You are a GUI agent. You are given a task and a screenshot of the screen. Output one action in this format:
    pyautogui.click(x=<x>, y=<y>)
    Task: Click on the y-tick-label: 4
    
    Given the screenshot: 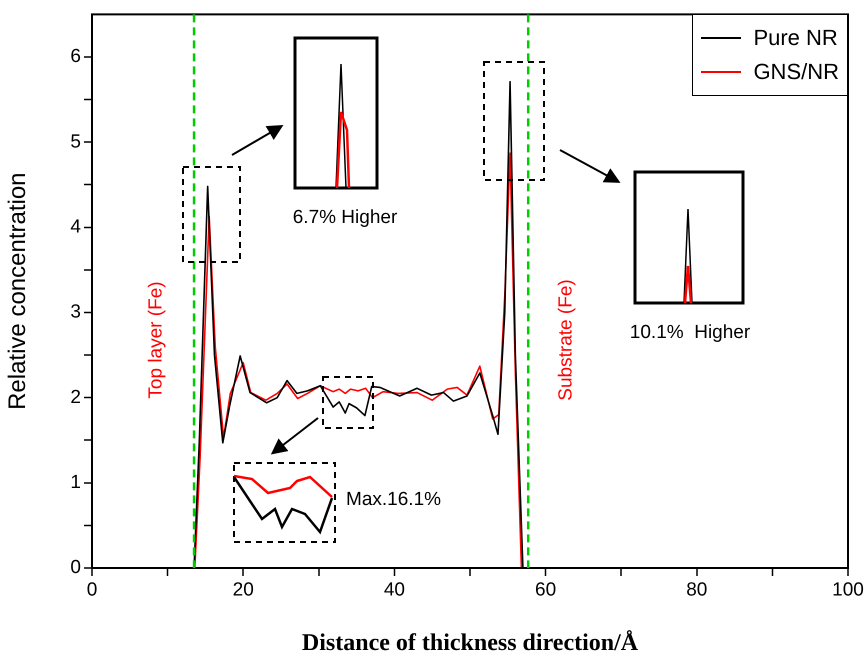 What is the action you would take?
    pyautogui.click(x=76, y=227)
    